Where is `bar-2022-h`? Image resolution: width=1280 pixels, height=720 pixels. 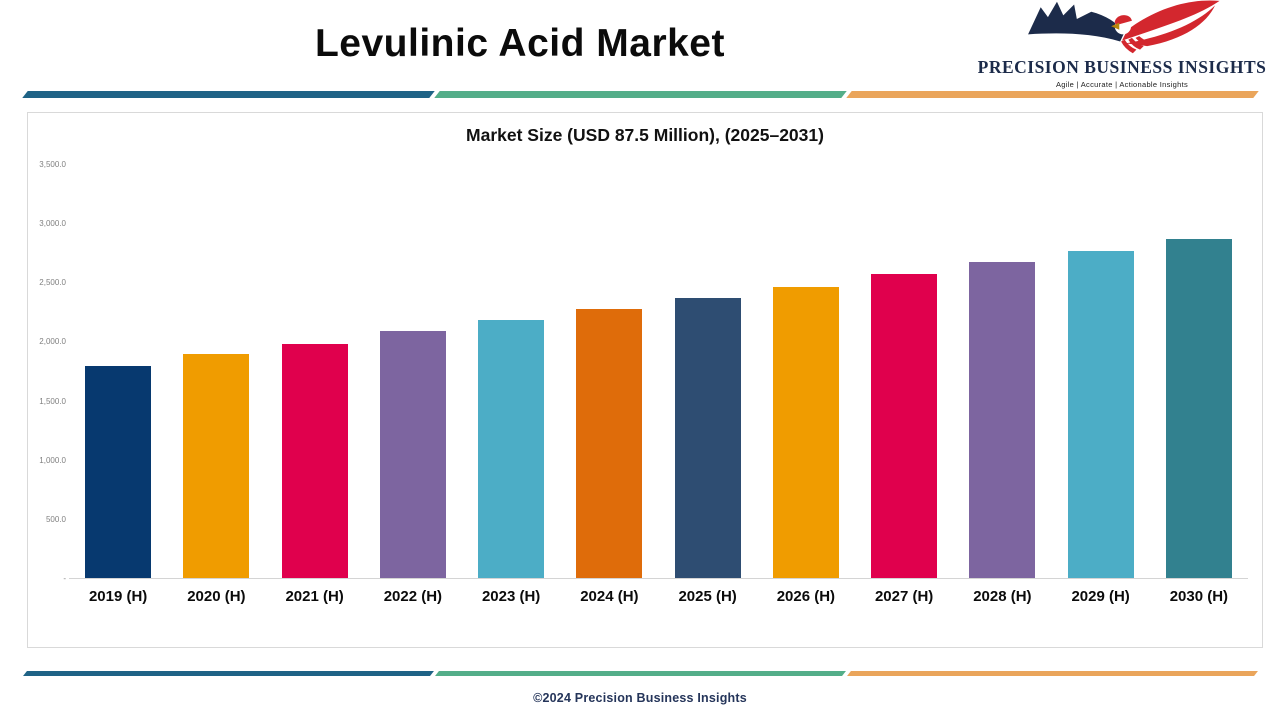
bar-2022-h is located at coordinates (412, 454).